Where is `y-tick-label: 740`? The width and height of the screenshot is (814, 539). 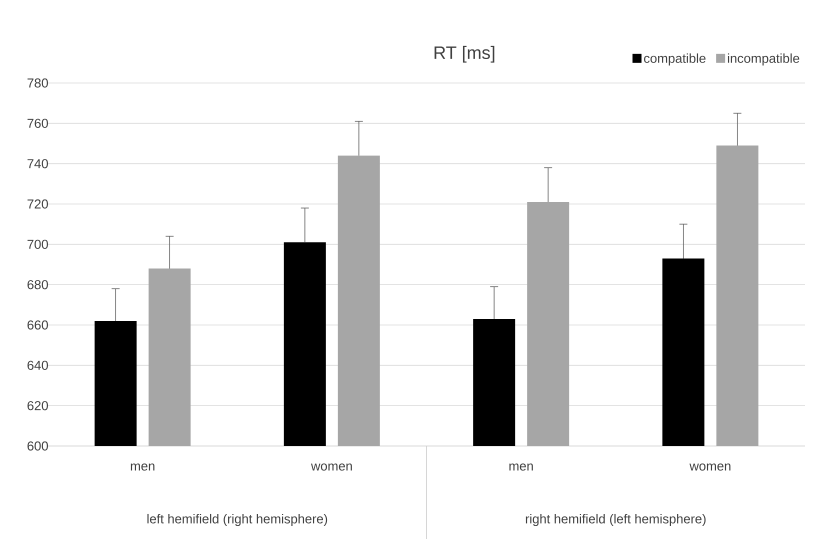
y-tick-label: 740 is located at coordinates (38, 163).